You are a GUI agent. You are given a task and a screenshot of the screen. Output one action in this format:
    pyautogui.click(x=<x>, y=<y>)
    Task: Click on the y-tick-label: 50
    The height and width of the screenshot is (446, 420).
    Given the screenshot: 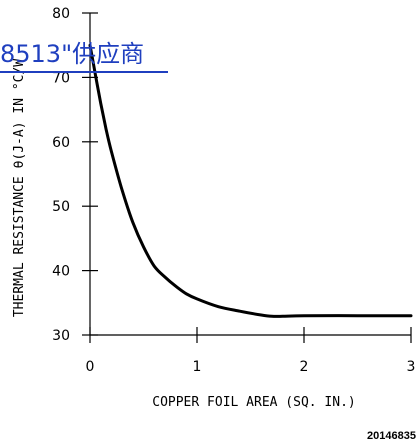 What is the action you would take?
    pyautogui.click(x=61, y=207)
    